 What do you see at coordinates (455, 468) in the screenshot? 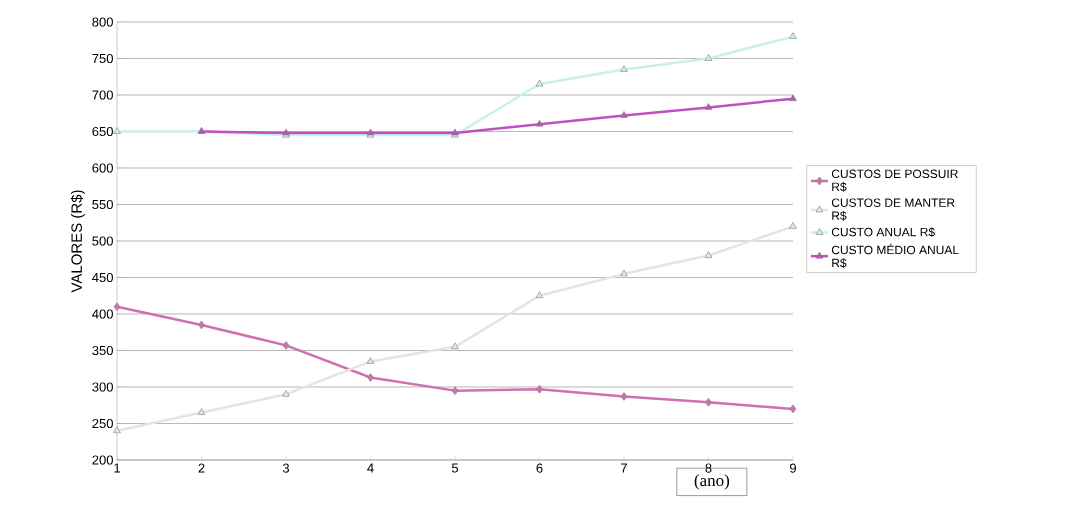
I see `x-tick-label: 5` at bounding box center [455, 468].